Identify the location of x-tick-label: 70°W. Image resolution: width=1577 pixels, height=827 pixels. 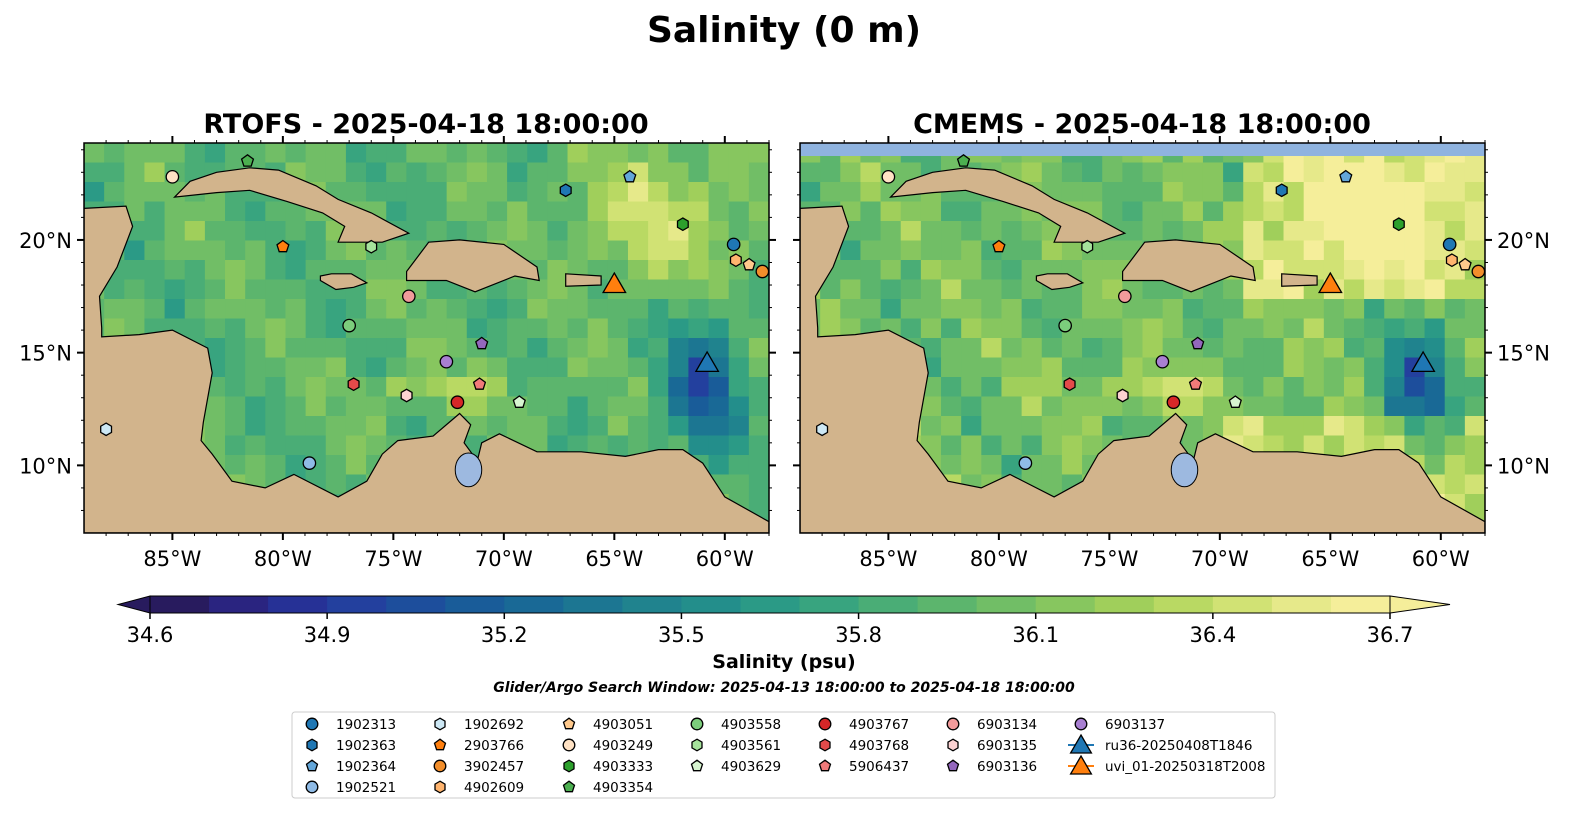
(504, 559).